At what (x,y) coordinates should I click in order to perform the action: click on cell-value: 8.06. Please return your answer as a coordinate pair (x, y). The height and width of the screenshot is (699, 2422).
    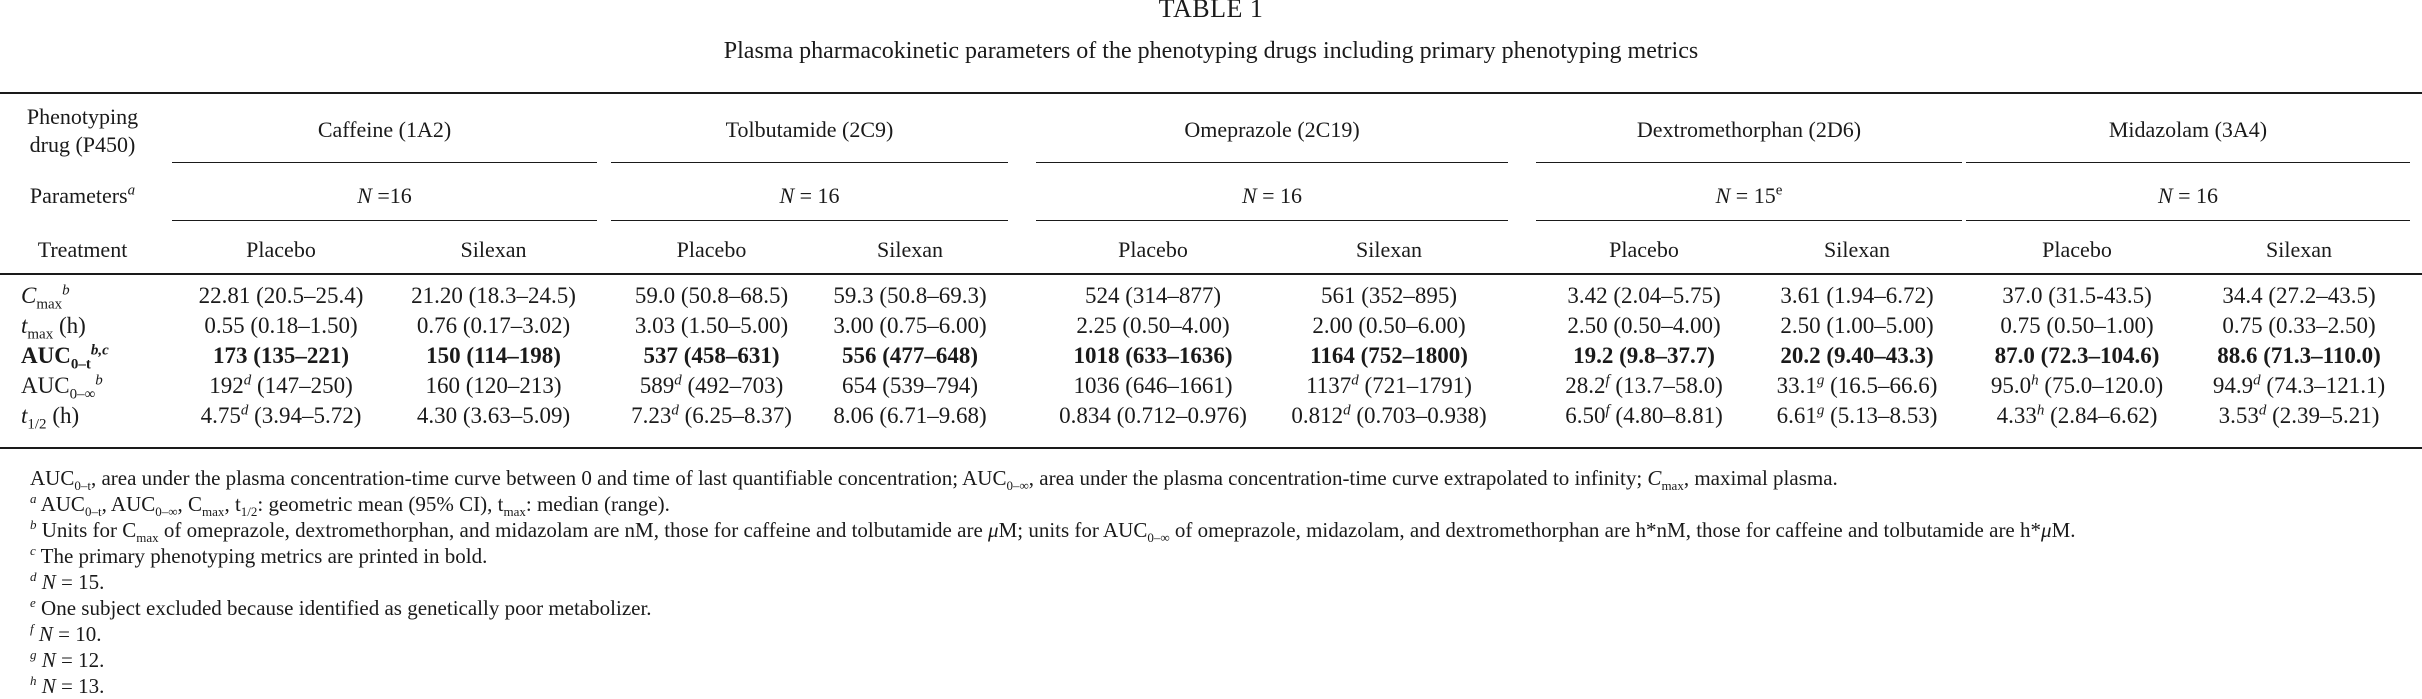
    Looking at the image, I should click on (853, 415).